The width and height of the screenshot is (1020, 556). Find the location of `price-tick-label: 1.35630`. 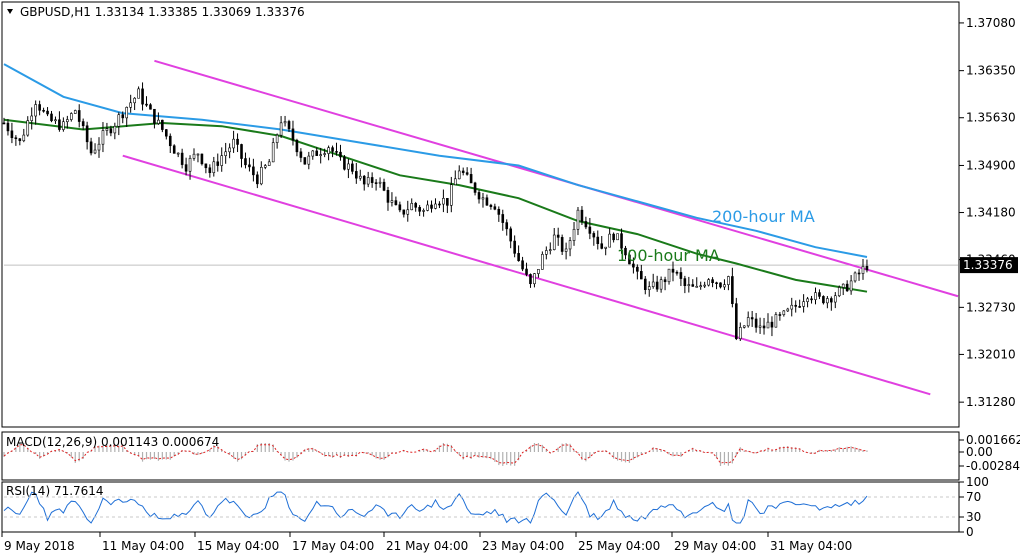

price-tick-label: 1.35630 is located at coordinates (991, 118).